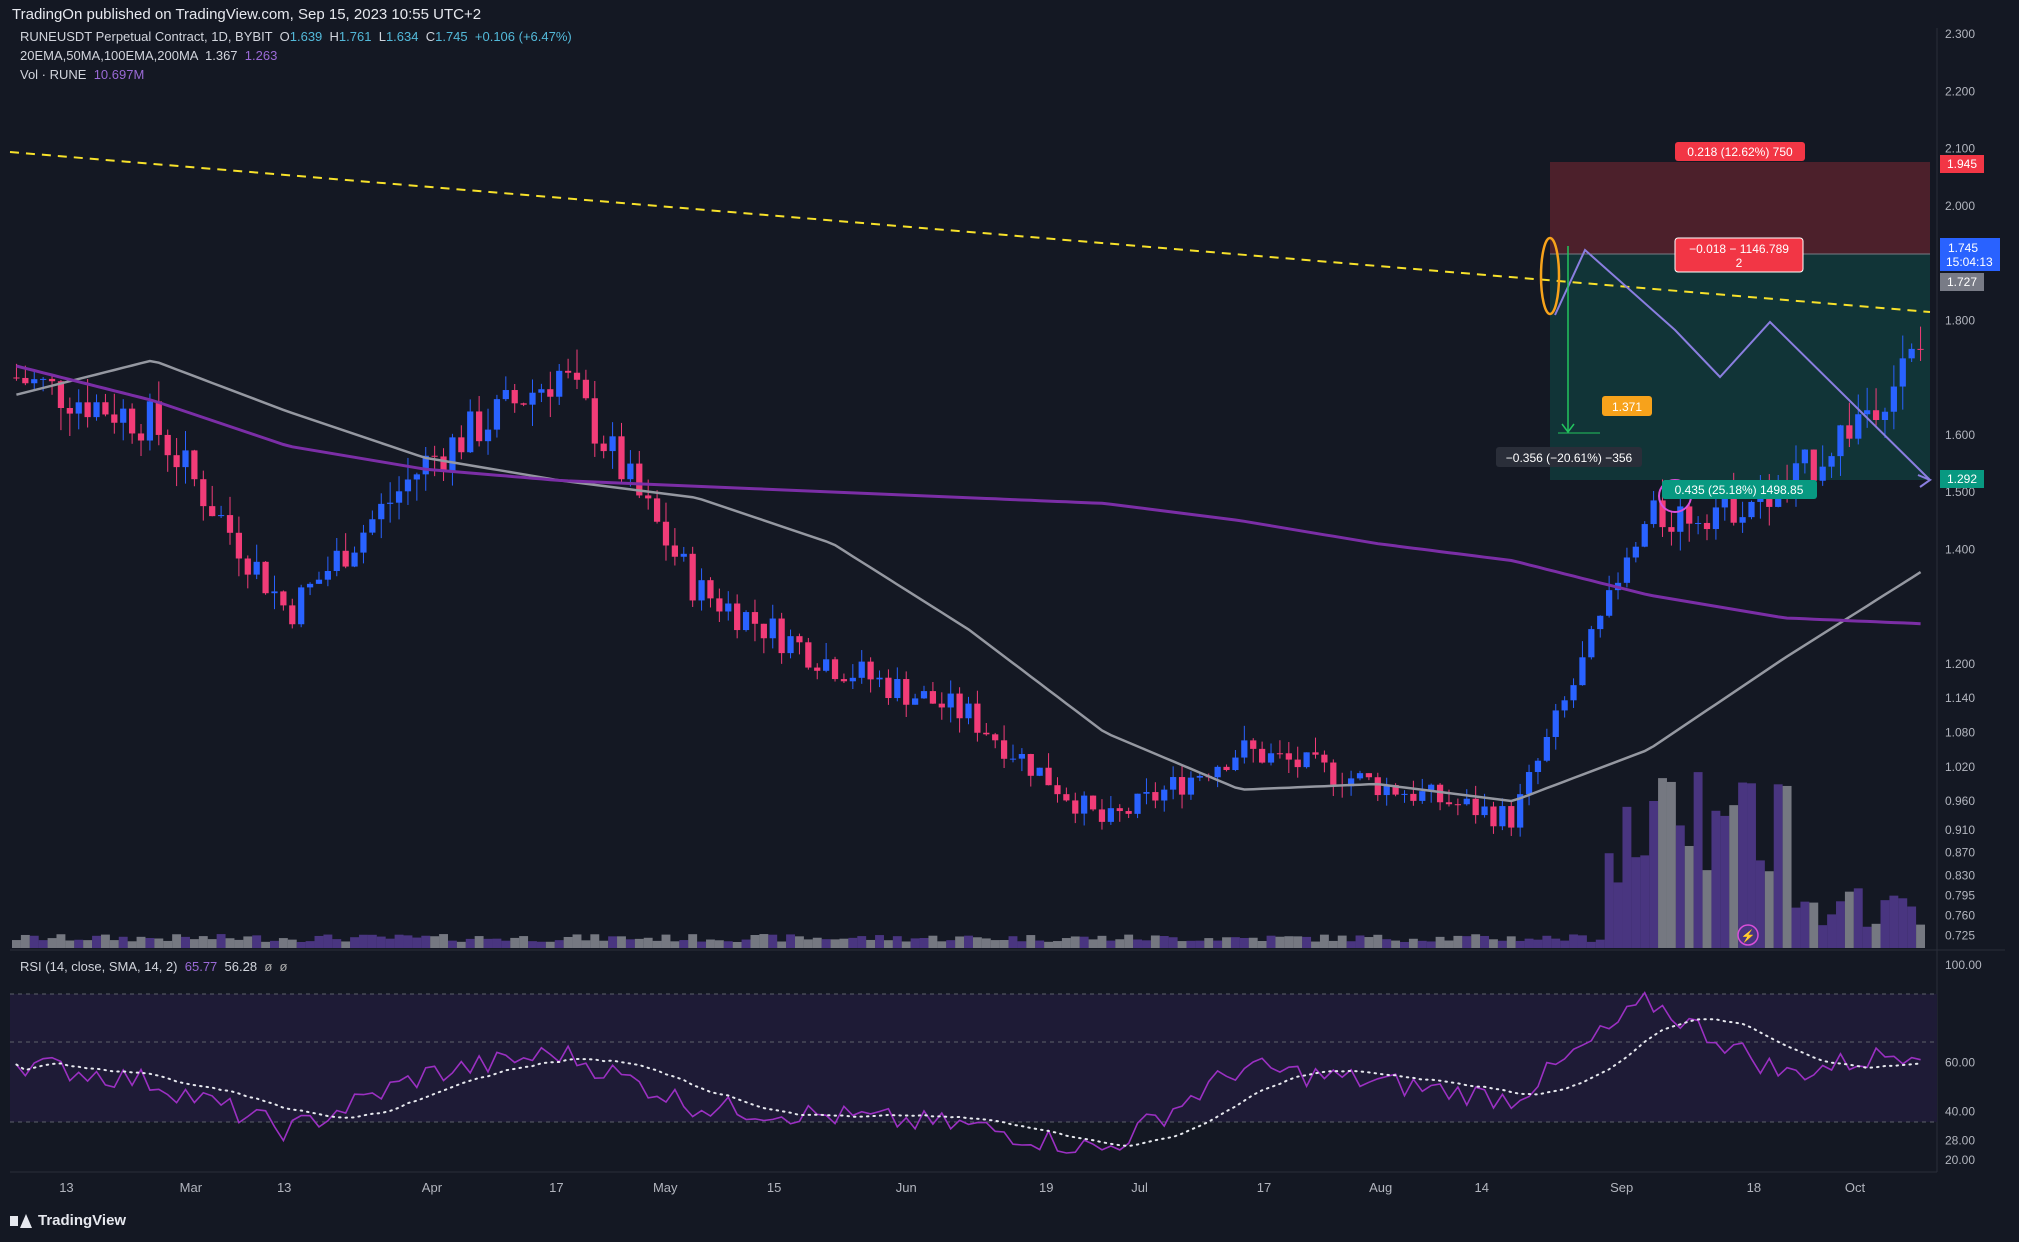 This screenshot has width=2019, height=1242. I want to click on highlight-ellipse, so click(1550, 276).